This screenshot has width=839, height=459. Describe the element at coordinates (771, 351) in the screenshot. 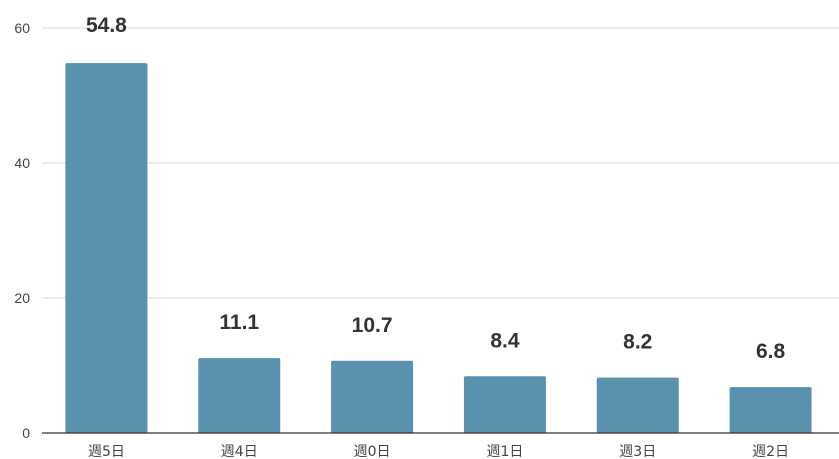

I see `data-label: 6.8` at that location.